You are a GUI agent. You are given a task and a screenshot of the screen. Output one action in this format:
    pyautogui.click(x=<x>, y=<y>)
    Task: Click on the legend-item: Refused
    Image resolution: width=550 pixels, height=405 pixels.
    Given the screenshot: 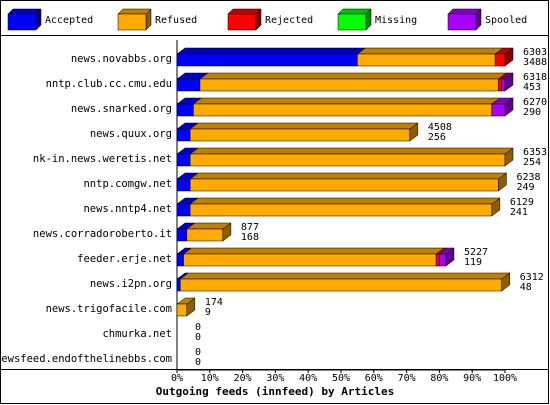 What is the action you would take?
    pyautogui.click(x=157, y=19)
    